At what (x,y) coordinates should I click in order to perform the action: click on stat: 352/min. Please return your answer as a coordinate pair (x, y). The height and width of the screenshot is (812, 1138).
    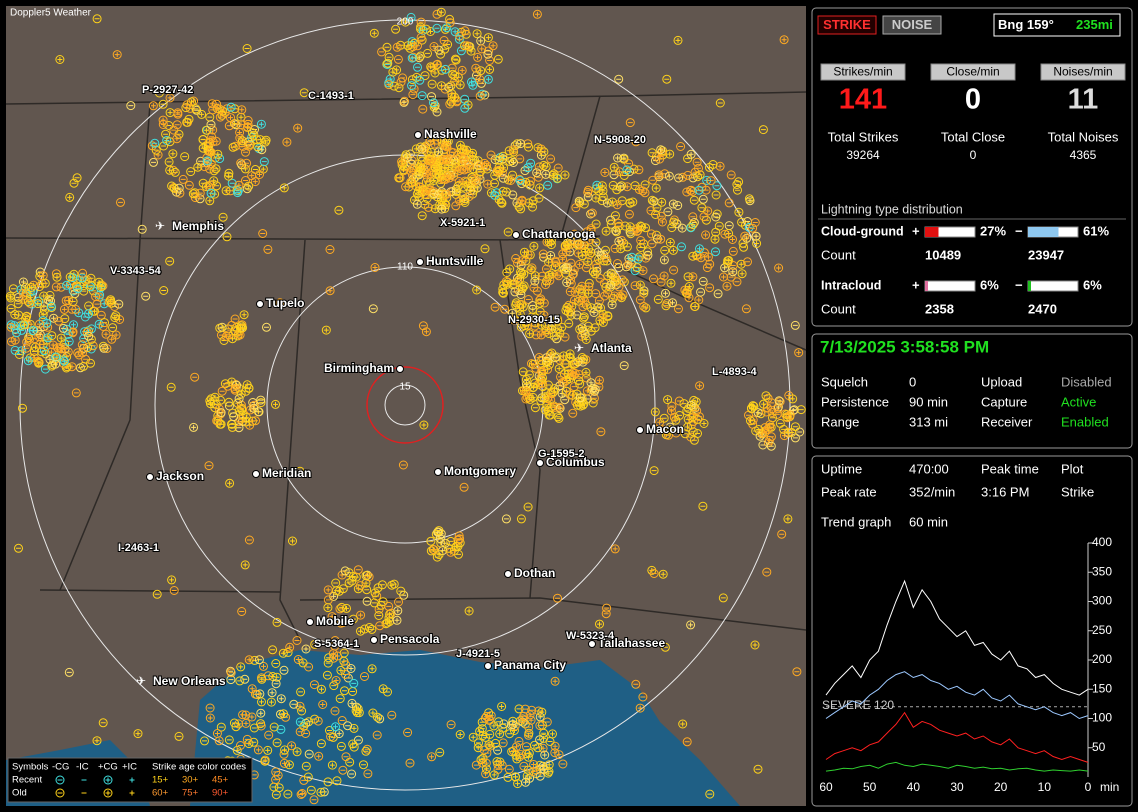
    Looking at the image, I should click on (932, 491).